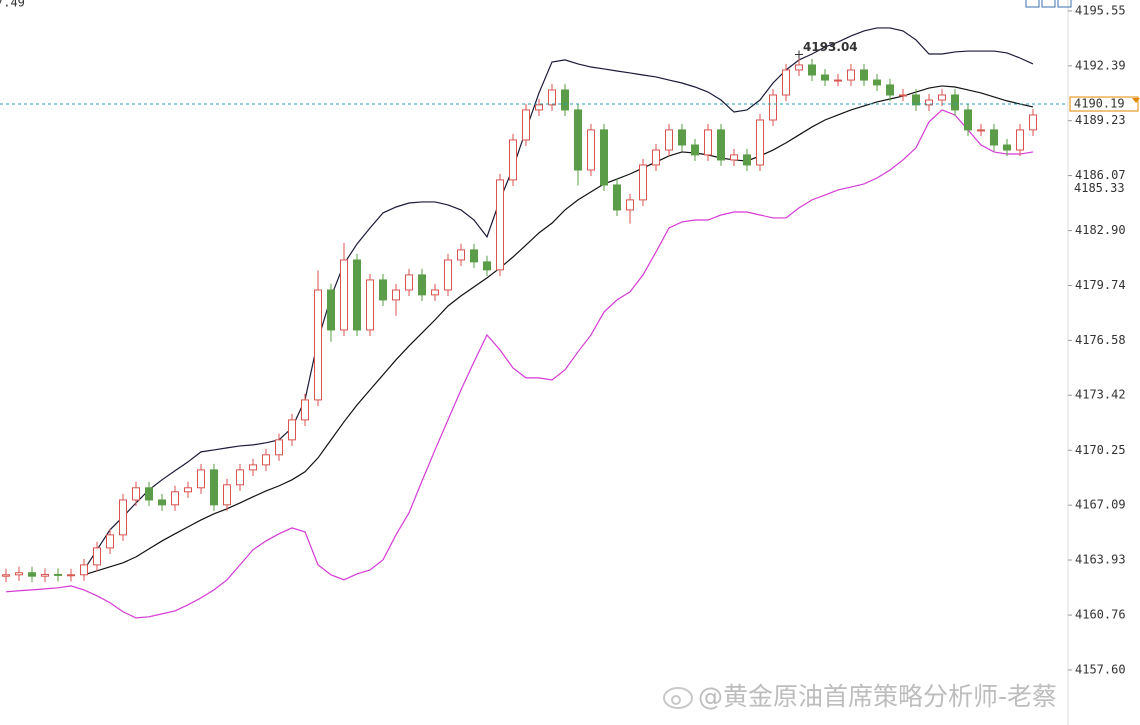 The image size is (1140, 725). What do you see at coordinates (1100, 395) in the screenshot?
I see `y-tick-label: 4173.42` at bounding box center [1100, 395].